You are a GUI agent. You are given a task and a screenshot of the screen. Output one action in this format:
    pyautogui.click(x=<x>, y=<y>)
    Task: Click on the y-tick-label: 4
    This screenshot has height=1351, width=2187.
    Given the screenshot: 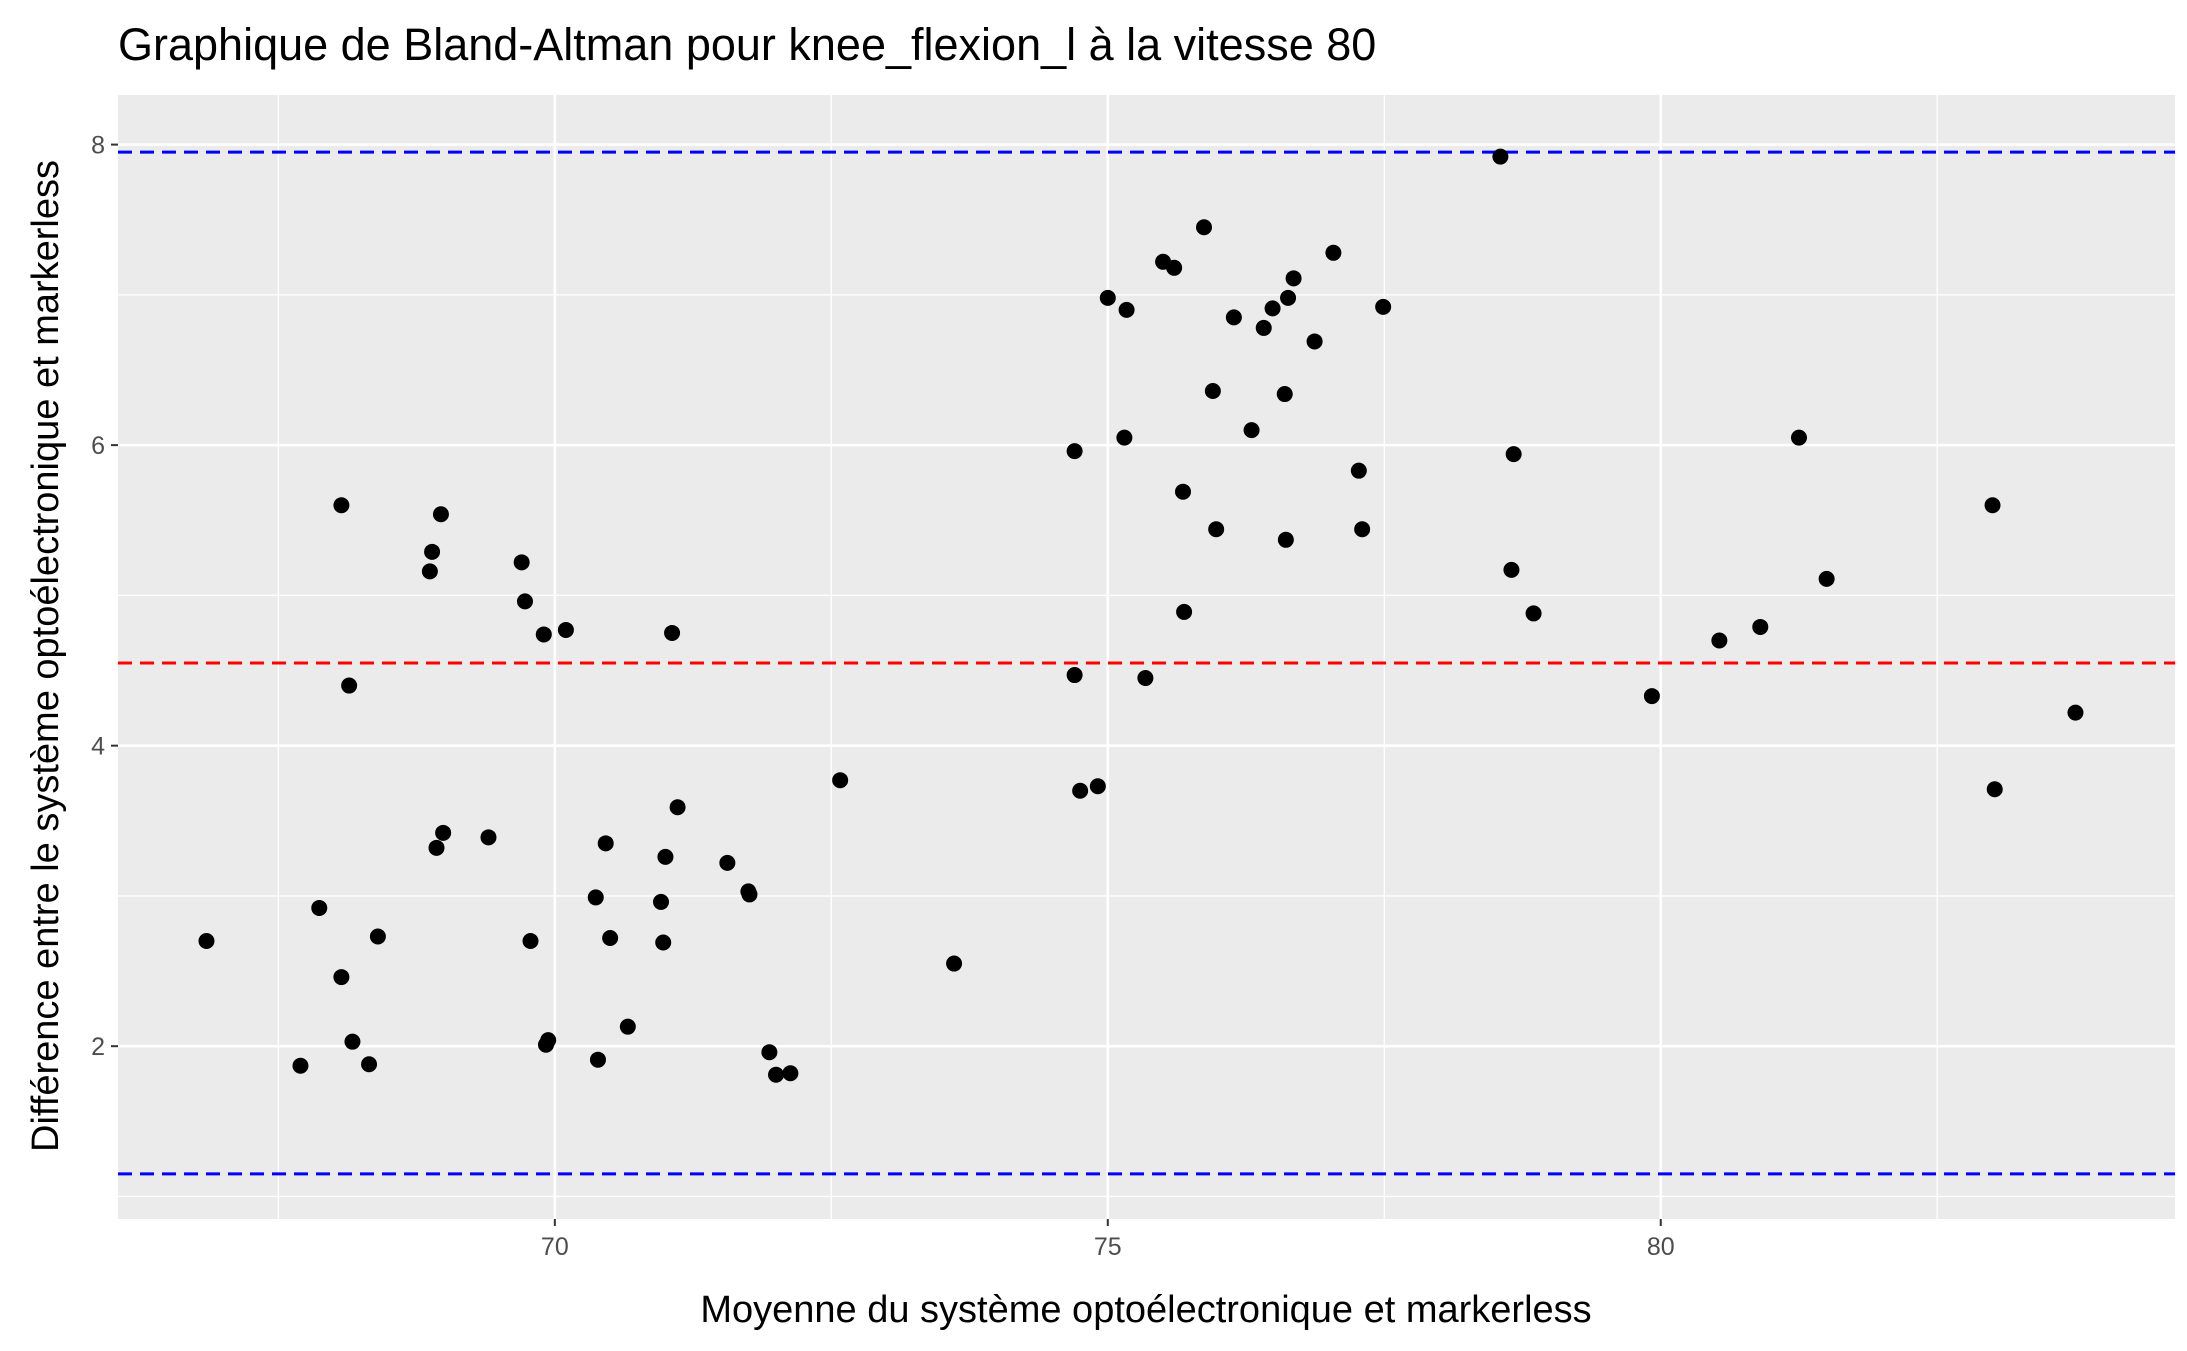 What is the action you would take?
    pyautogui.click(x=98, y=747)
    